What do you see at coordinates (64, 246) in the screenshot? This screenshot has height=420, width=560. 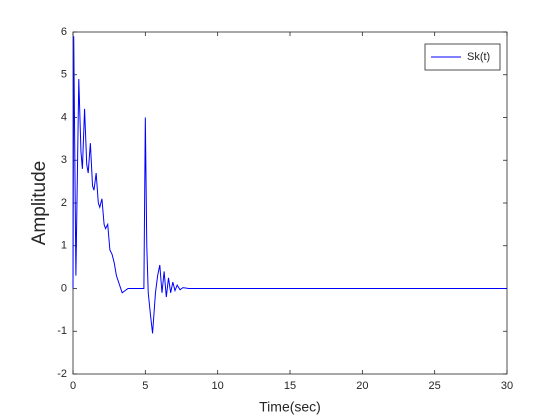 I see `y-tick-label: 1` at bounding box center [64, 246].